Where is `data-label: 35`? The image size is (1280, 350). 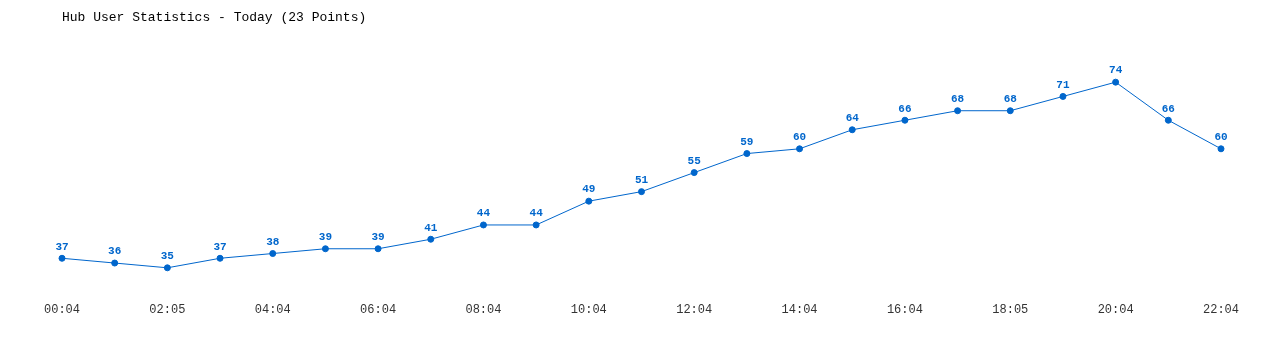 data-label: 35 is located at coordinates (167, 256).